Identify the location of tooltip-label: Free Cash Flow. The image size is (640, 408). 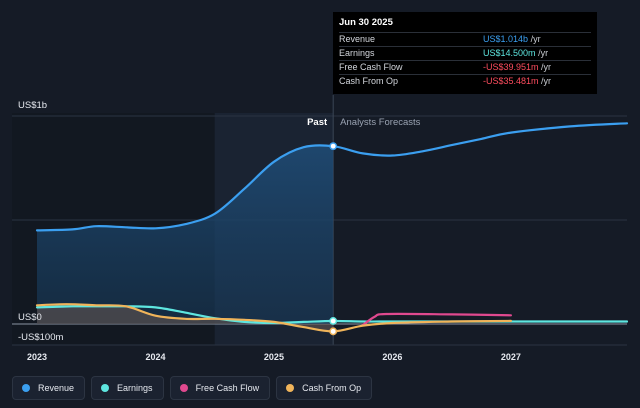
(371, 67).